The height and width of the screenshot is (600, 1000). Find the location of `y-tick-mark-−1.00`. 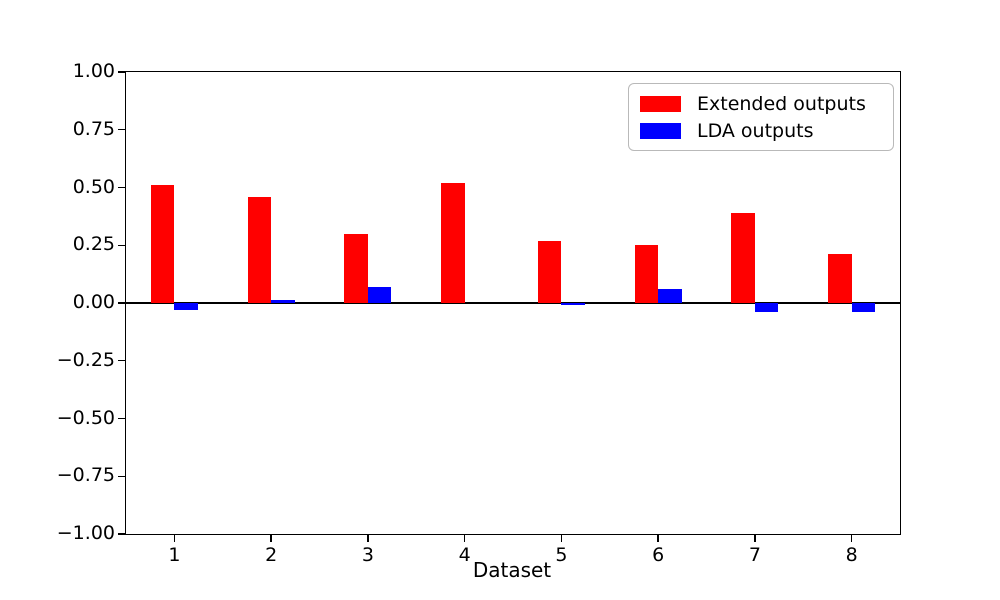

y-tick-mark-−1.00 is located at coordinates (121, 534).